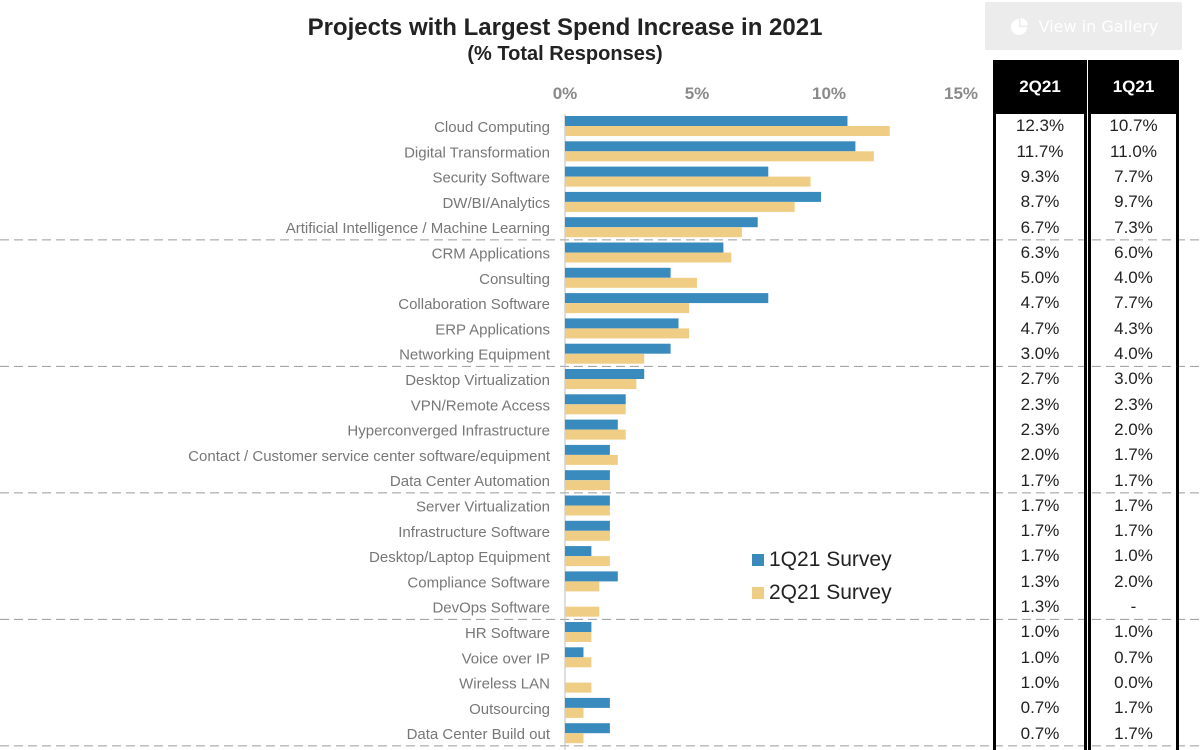 This screenshot has height=750, width=1200. Describe the element at coordinates (1133, 682) in the screenshot. I see `table-cell-1q21: 0.0%` at that location.